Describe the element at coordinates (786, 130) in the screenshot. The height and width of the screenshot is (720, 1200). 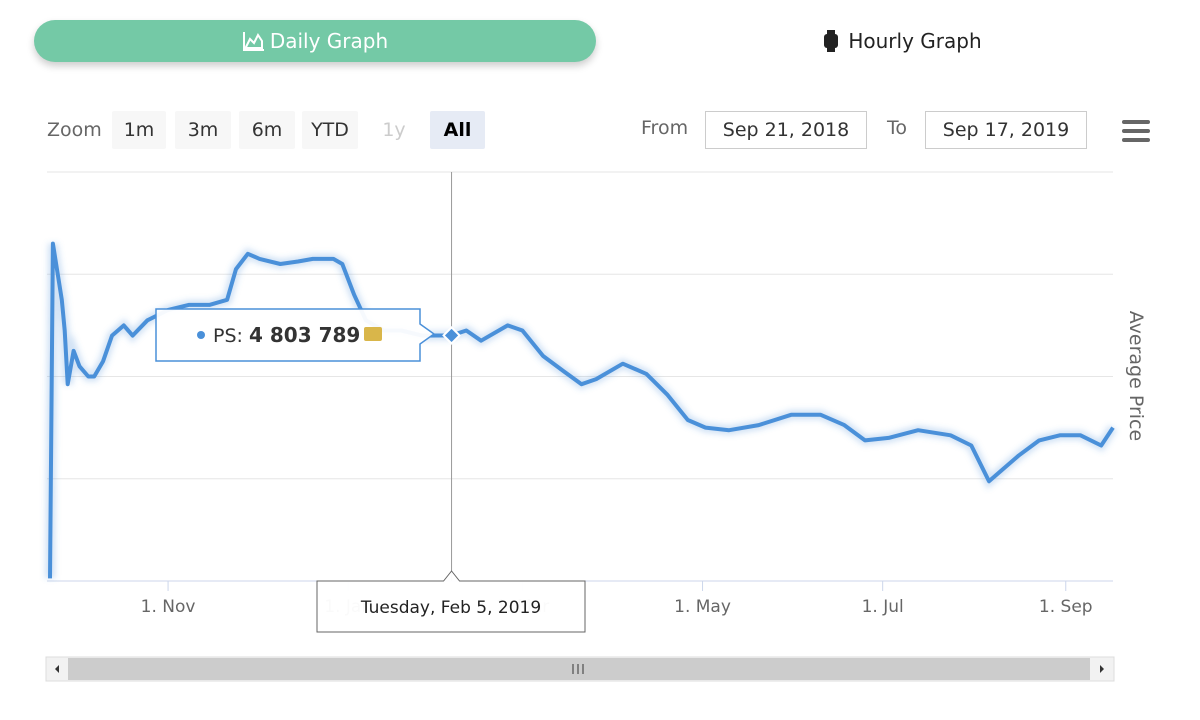
I see `from-input: Sep 21, 2018` at that location.